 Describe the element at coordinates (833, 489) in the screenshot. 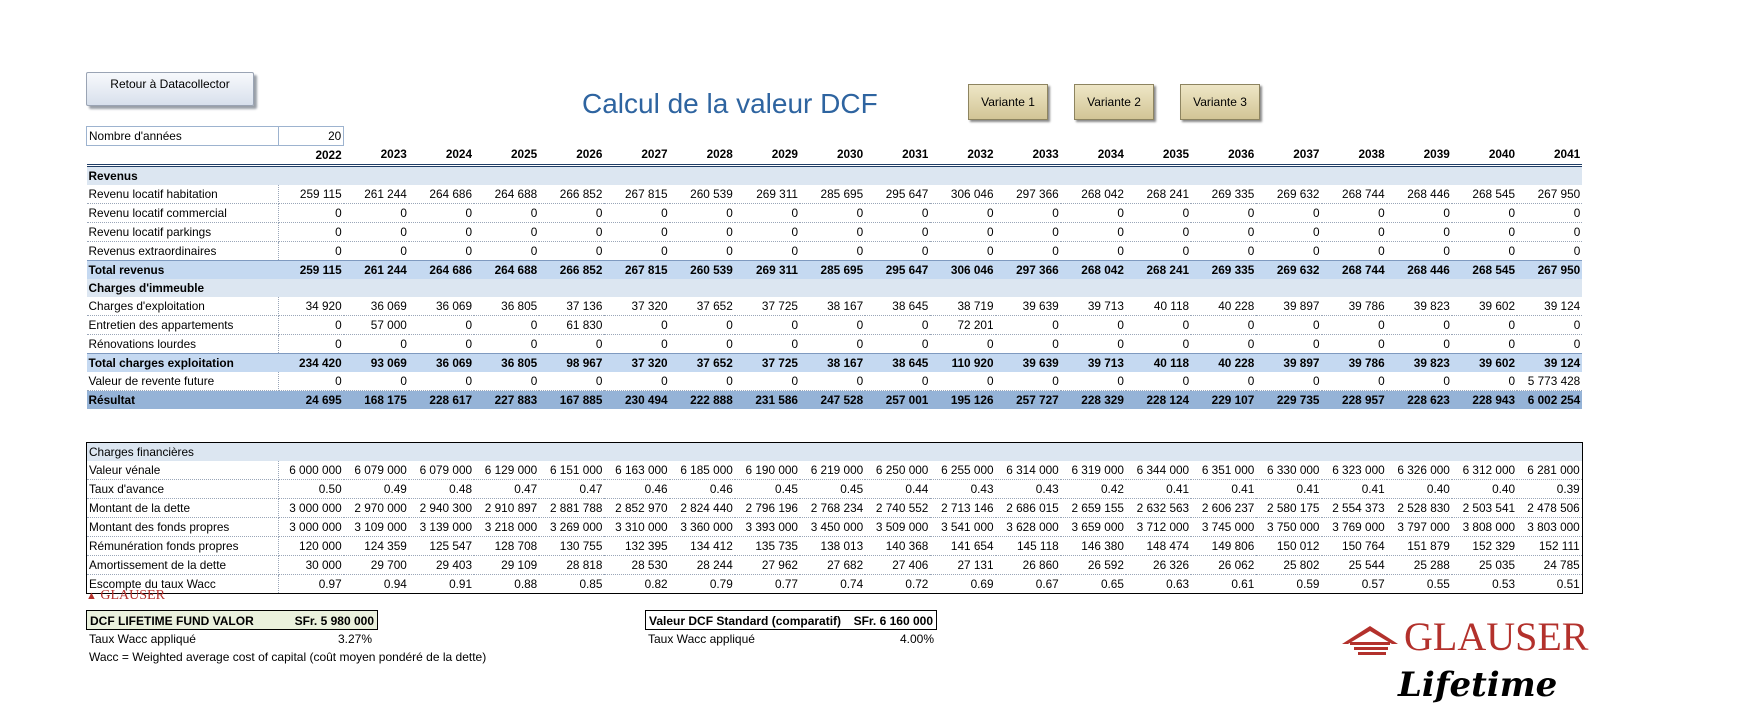

I see `table-cell: 0.45` at that location.